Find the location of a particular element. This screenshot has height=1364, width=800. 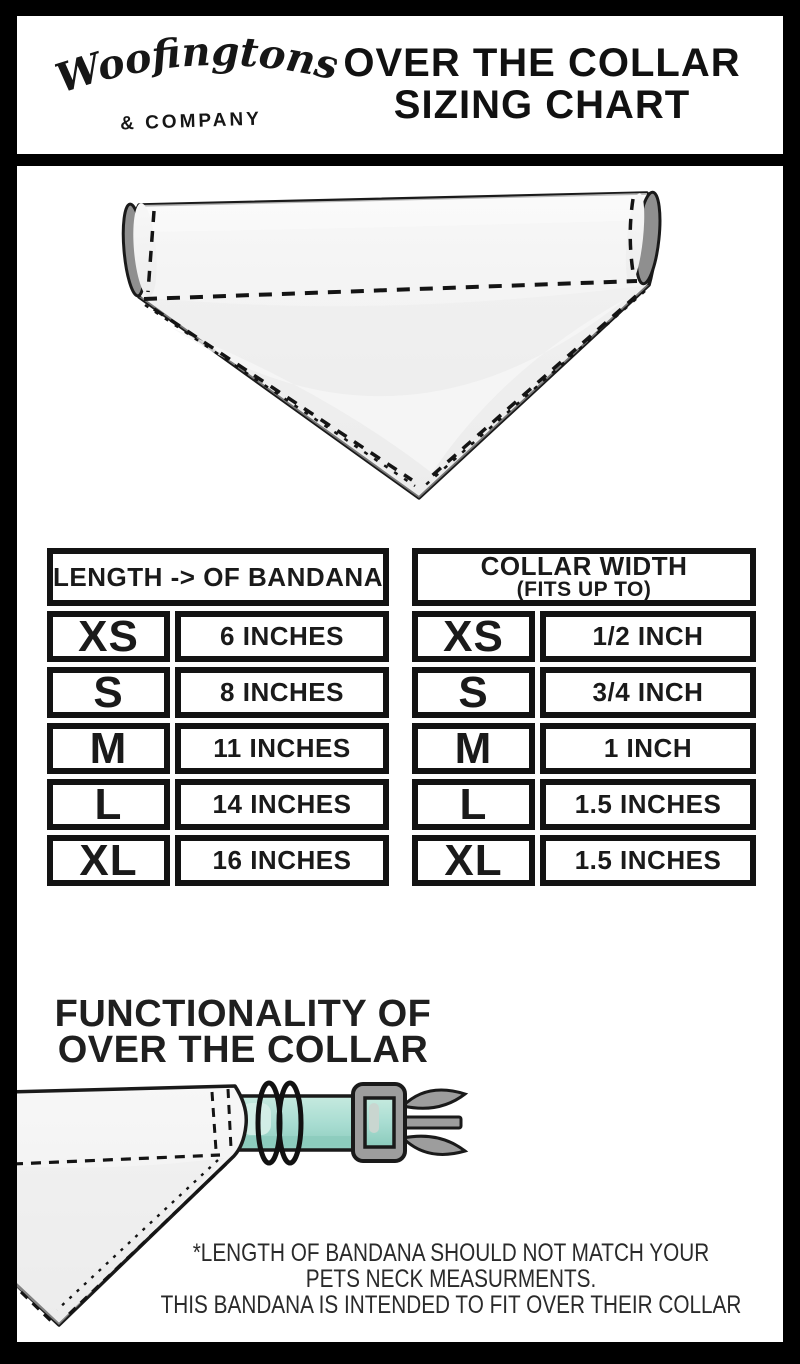

collar-table-header-line2: (FITS UP TO) is located at coordinates (584, 589).